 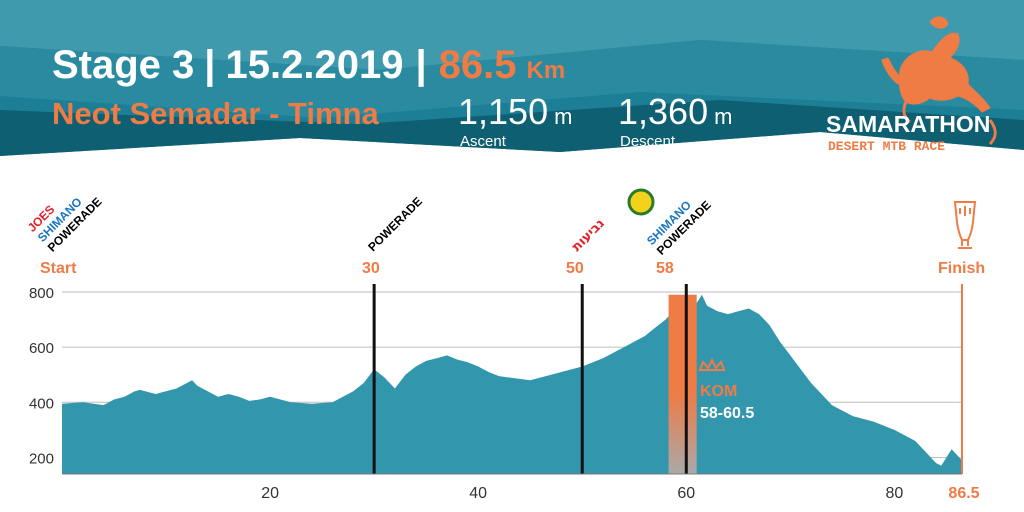 What do you see at coordinates (670, 223) in the screenshot?
I see `km58-logo-stack: SHIMANO POWERADE` at bounding box center [670, 223].